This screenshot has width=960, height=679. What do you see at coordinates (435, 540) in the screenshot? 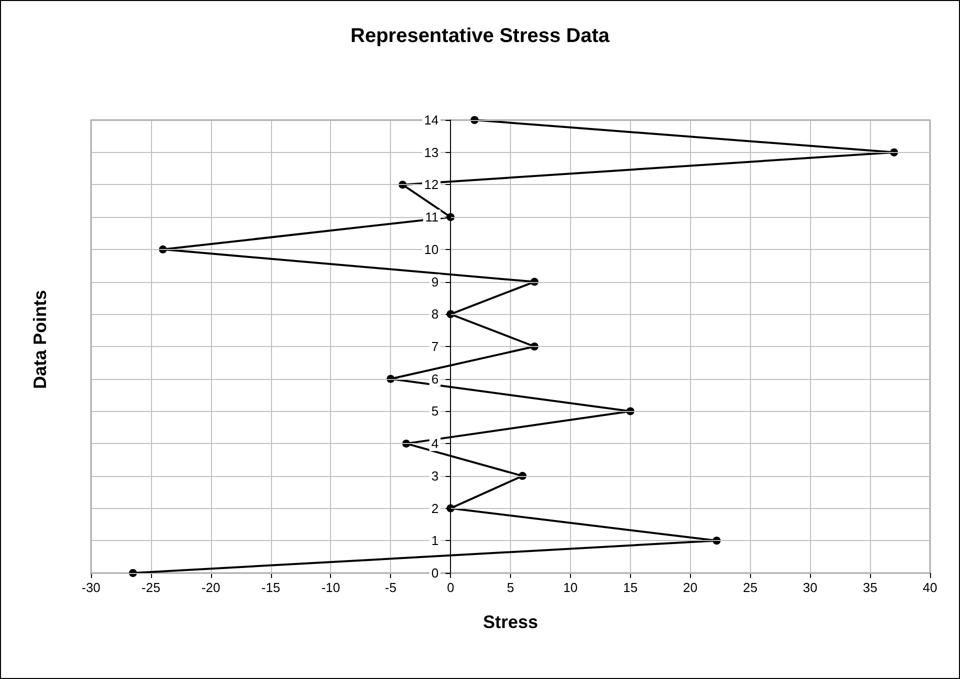
I see `y-tick-label: 1` at bounding box center [435, 540].